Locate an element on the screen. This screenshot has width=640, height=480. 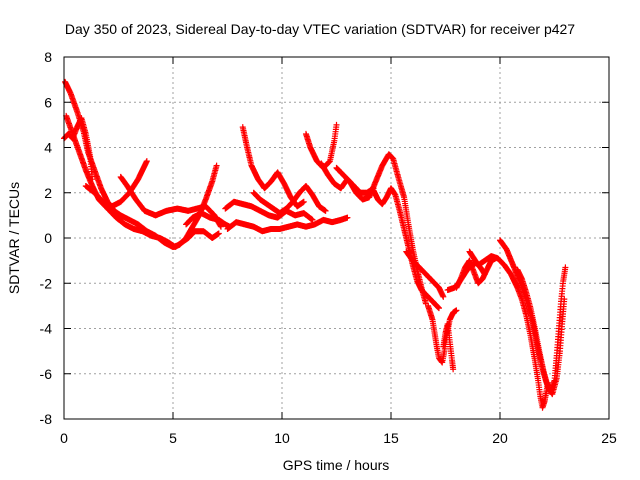
y-tick-label: -6 is located at coordinates (46, 374).